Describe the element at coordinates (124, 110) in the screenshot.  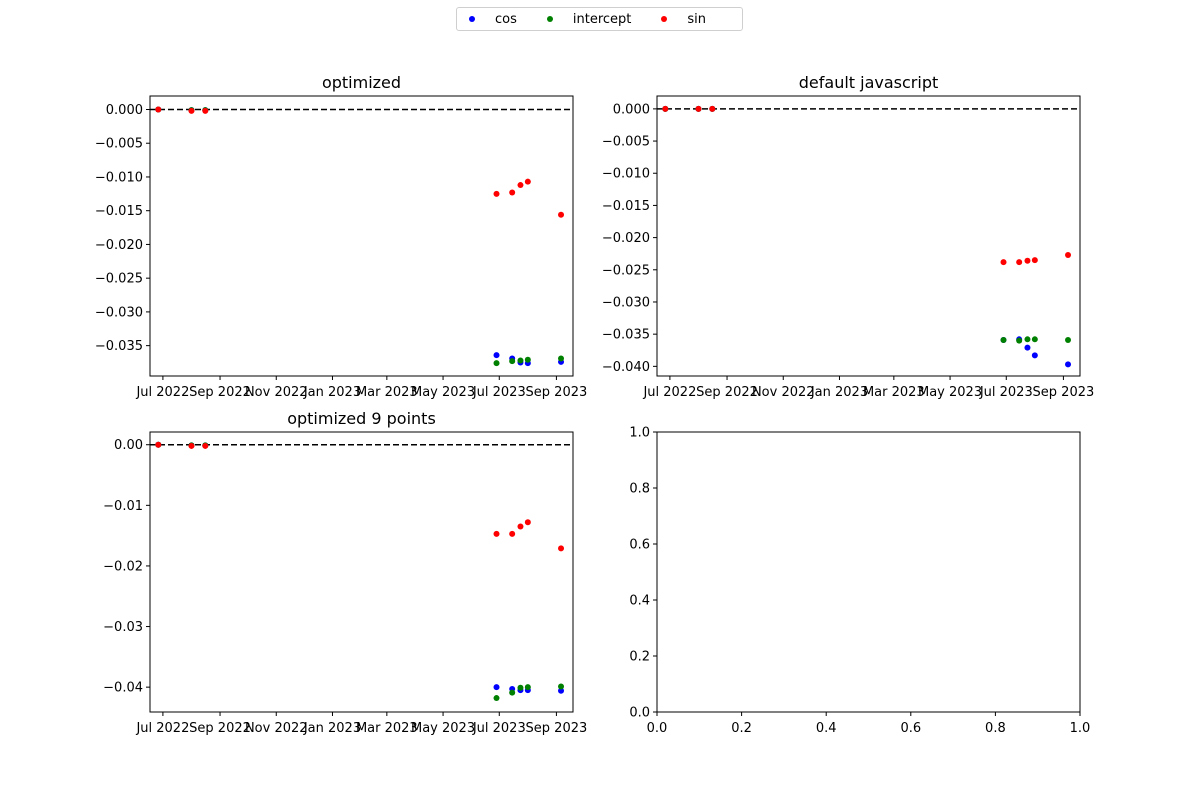
I see `y-tick-label-0-0: 0.000` at that location.